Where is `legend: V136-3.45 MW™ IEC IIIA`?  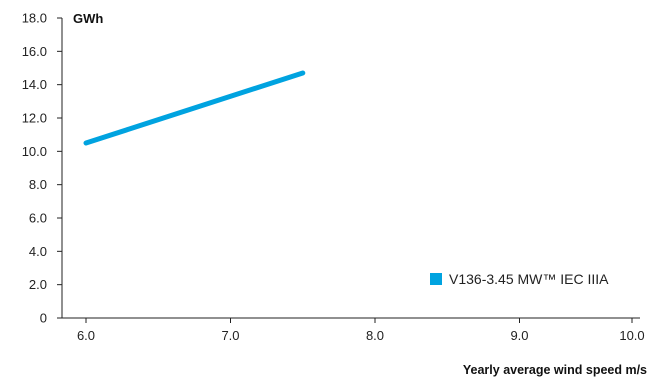 legend: V136-3.45 MW™ IEC IIIA is located at coordinates (519, 279).